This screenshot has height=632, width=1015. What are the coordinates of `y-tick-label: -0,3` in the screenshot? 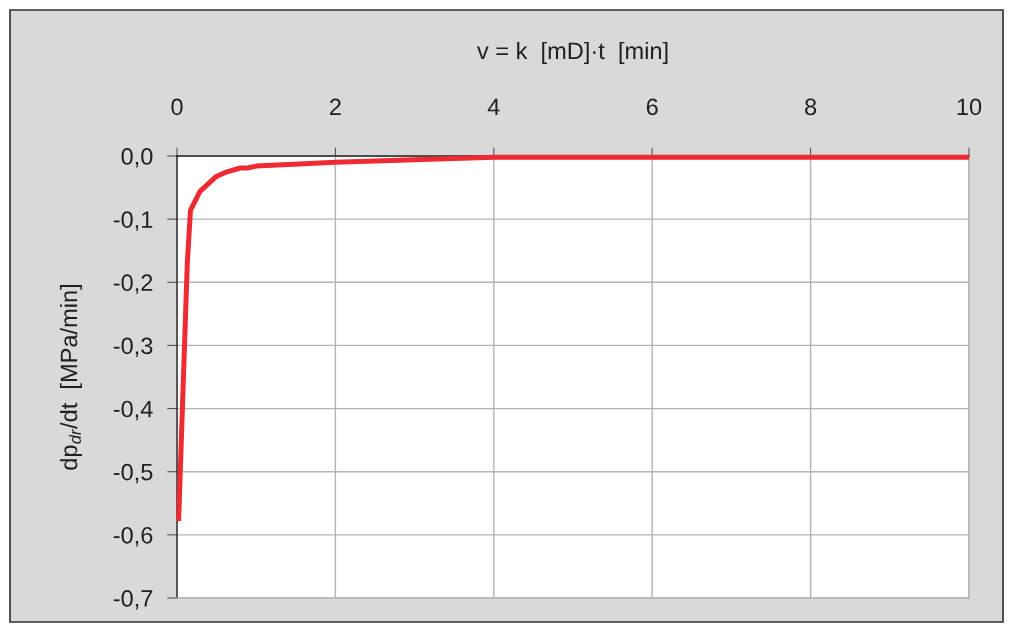 It's located at (133, 347).